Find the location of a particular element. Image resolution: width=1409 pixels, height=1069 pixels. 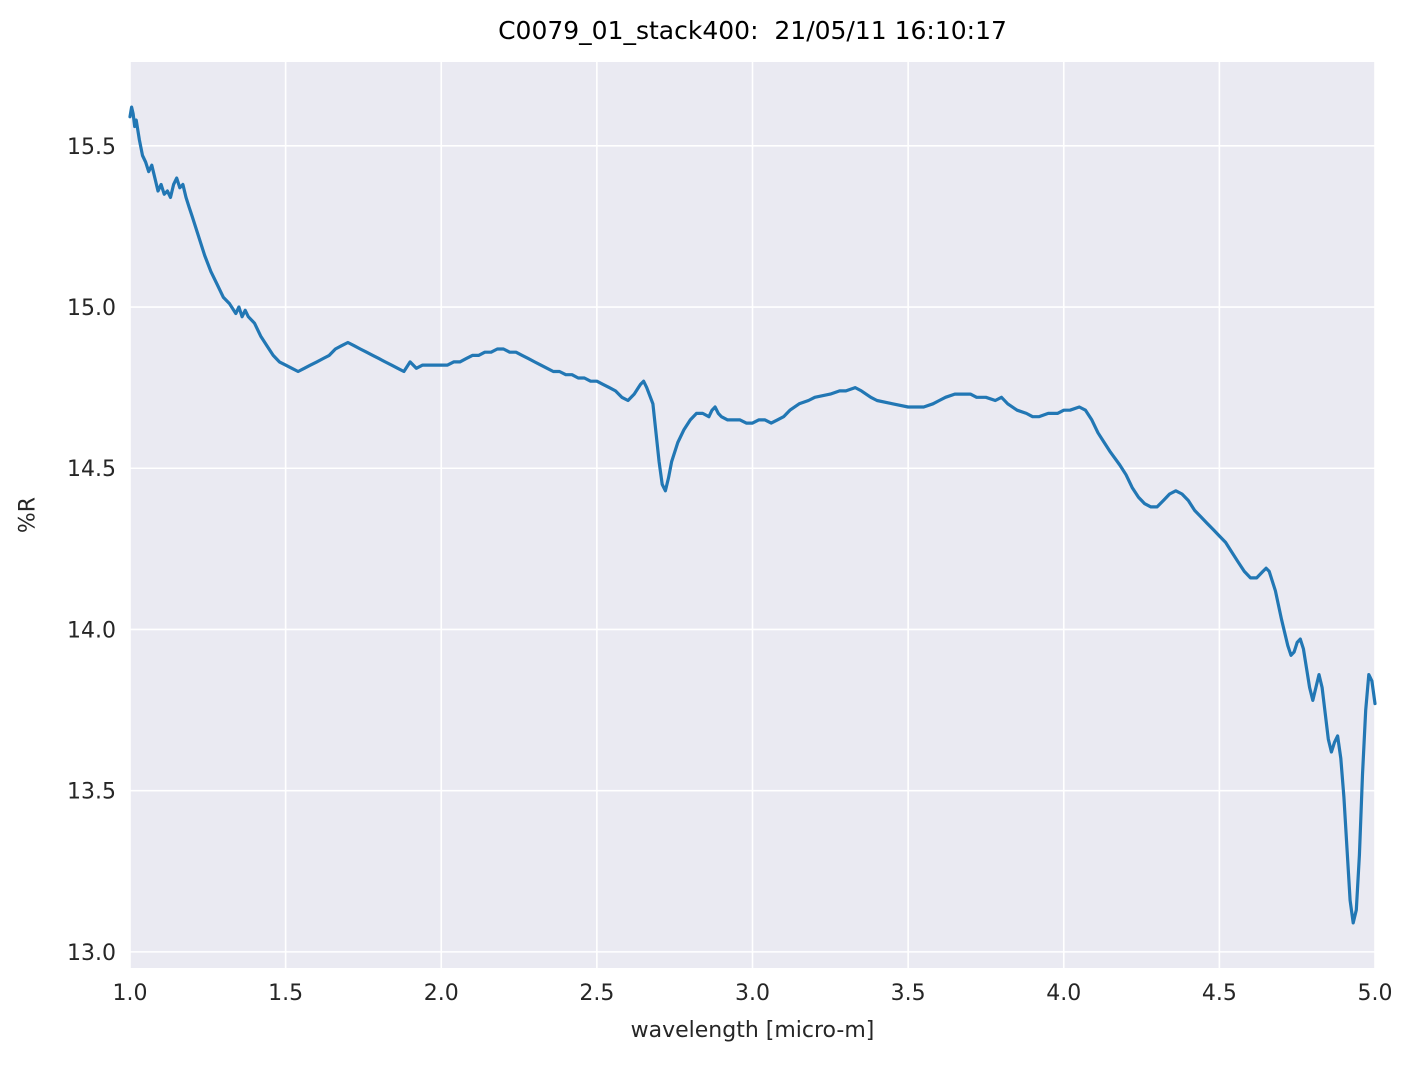

y-tick-label: 15.5 is located at coordinates (91, 147).